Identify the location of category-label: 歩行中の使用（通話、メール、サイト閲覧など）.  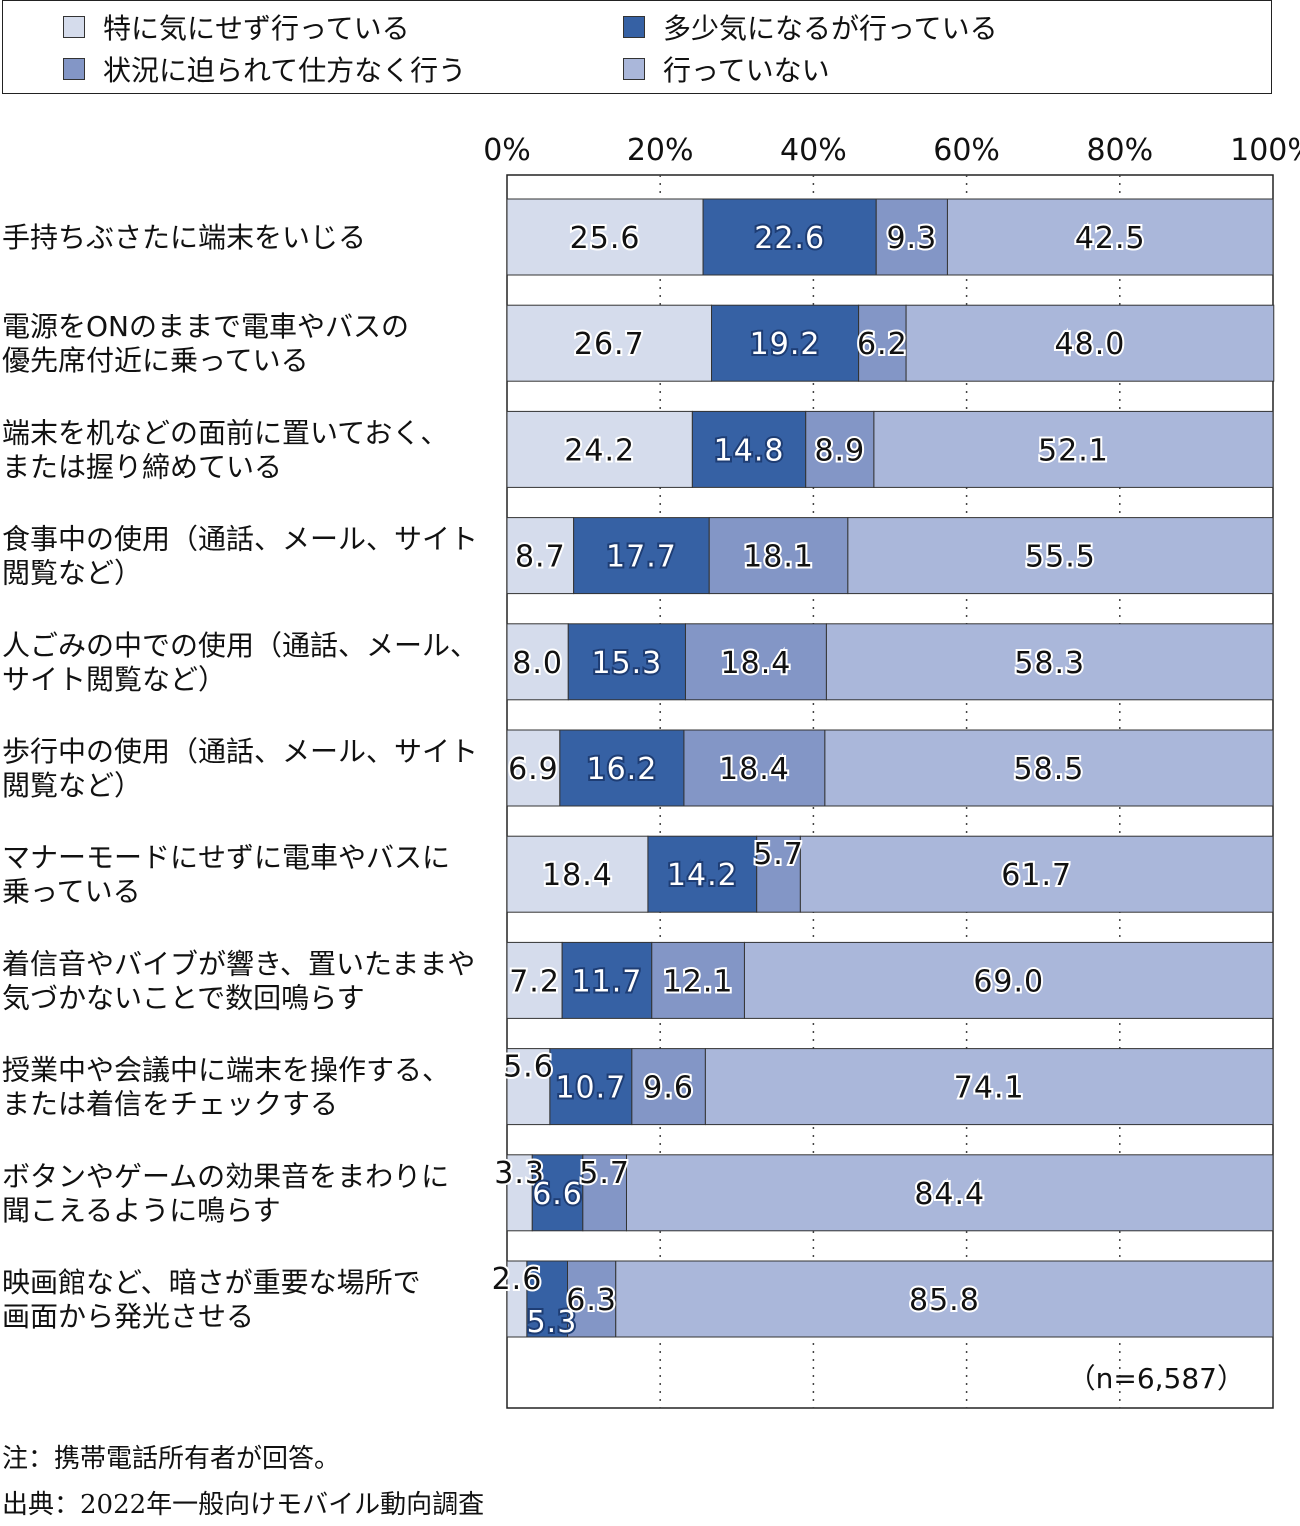
(240, 768).